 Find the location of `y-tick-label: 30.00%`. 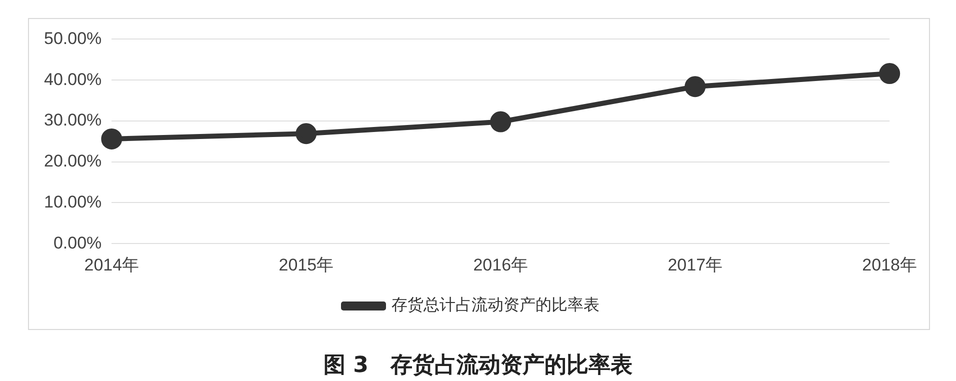

y-tick-label: 30.00% is located at coordinates (73, 120).